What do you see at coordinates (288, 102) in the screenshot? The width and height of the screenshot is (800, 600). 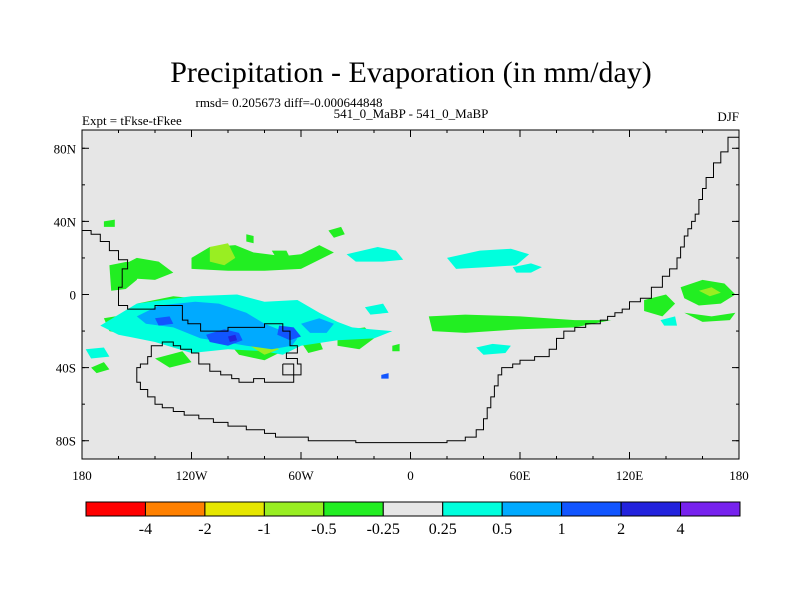 I see `stats-label: rmsd= 0.205673 diff=-0.000644848` at bounding box center [288, 102].